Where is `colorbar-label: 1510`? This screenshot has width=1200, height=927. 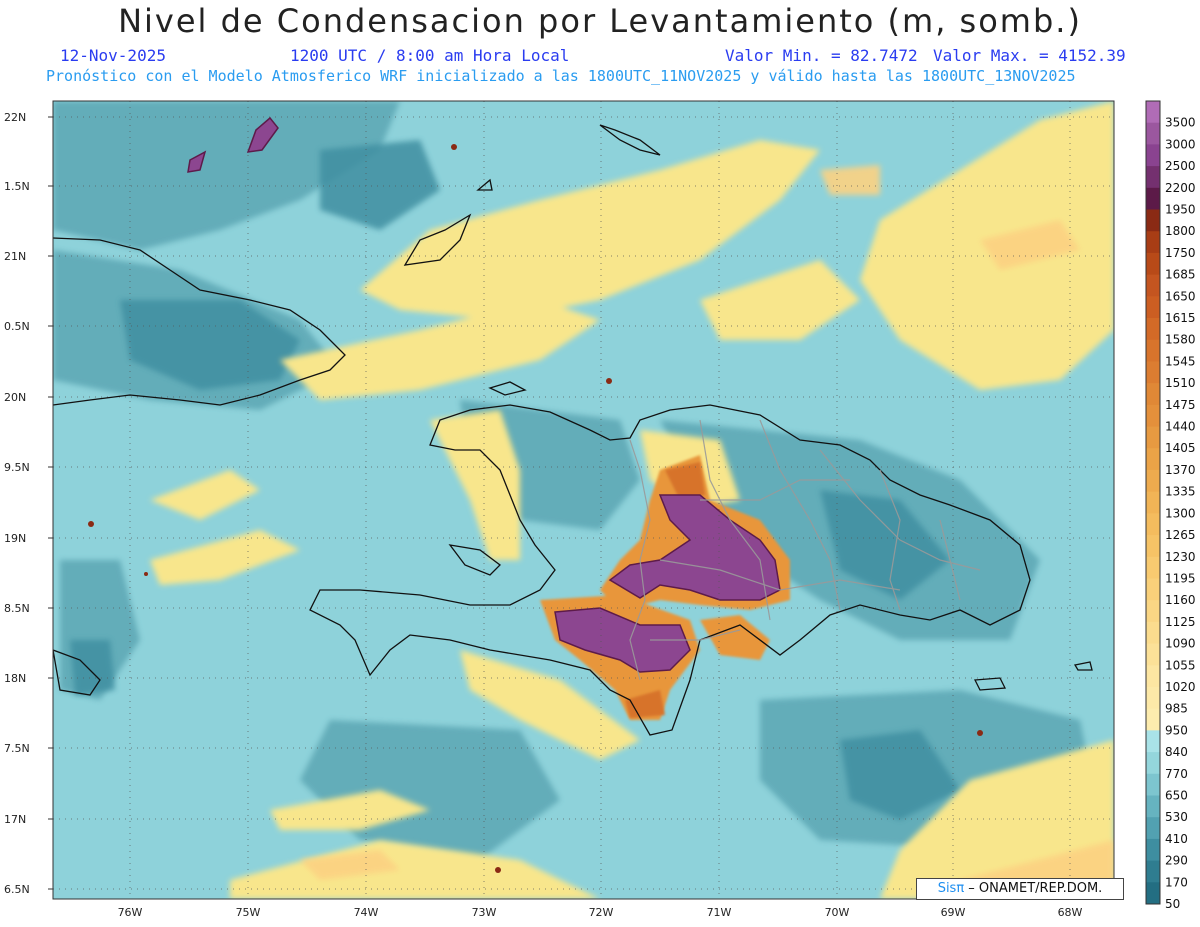
colorbar-label: 1510 is located at coordinates (1180, 383).